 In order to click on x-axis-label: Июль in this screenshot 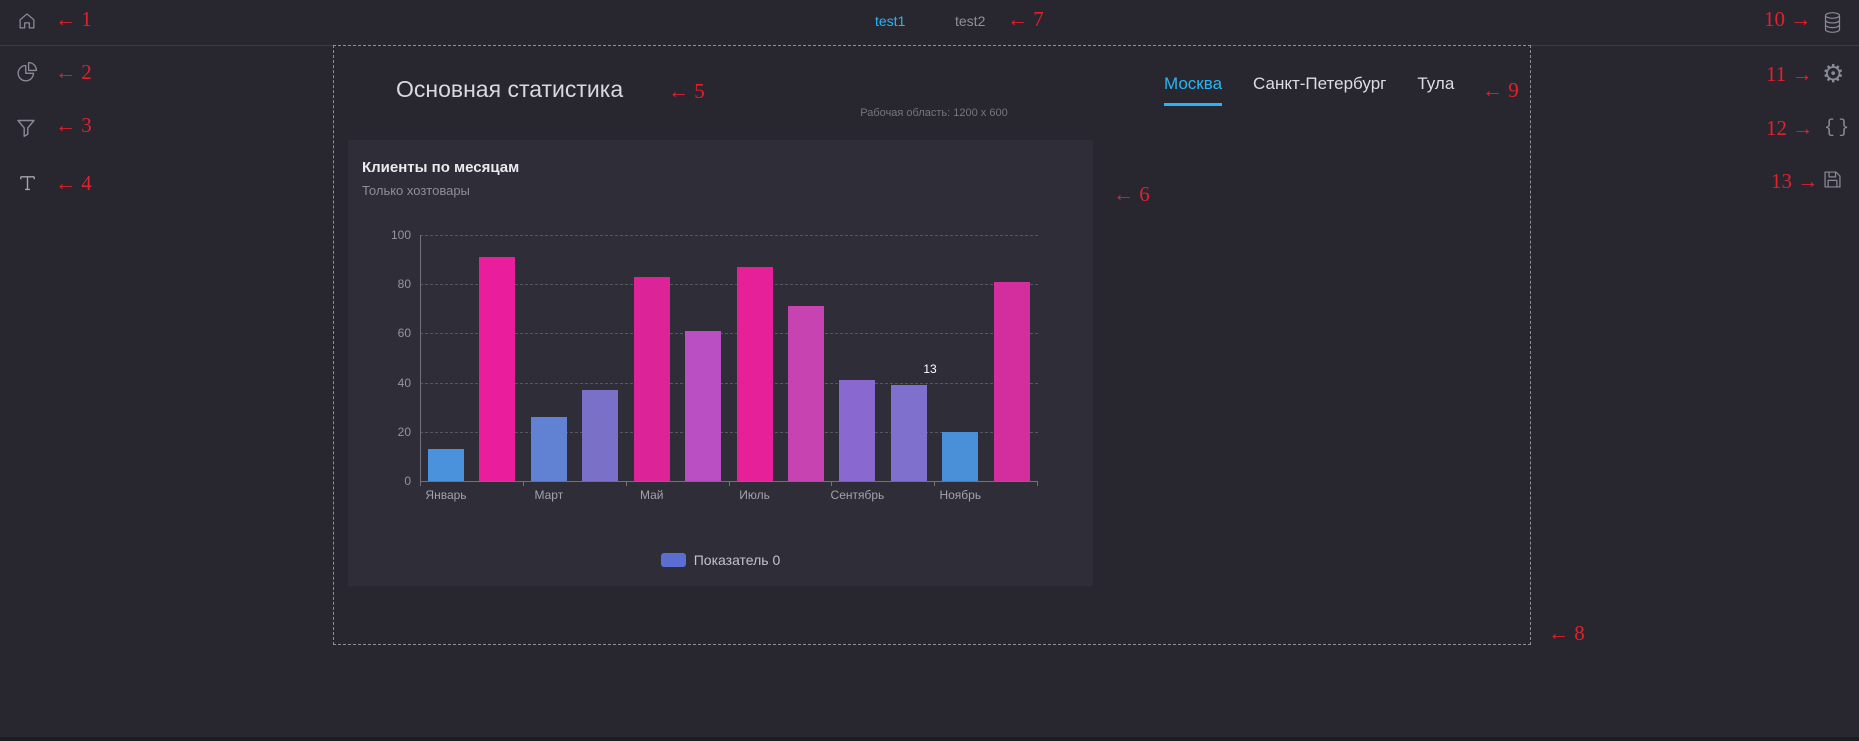, I will do `click(754, 495)`.